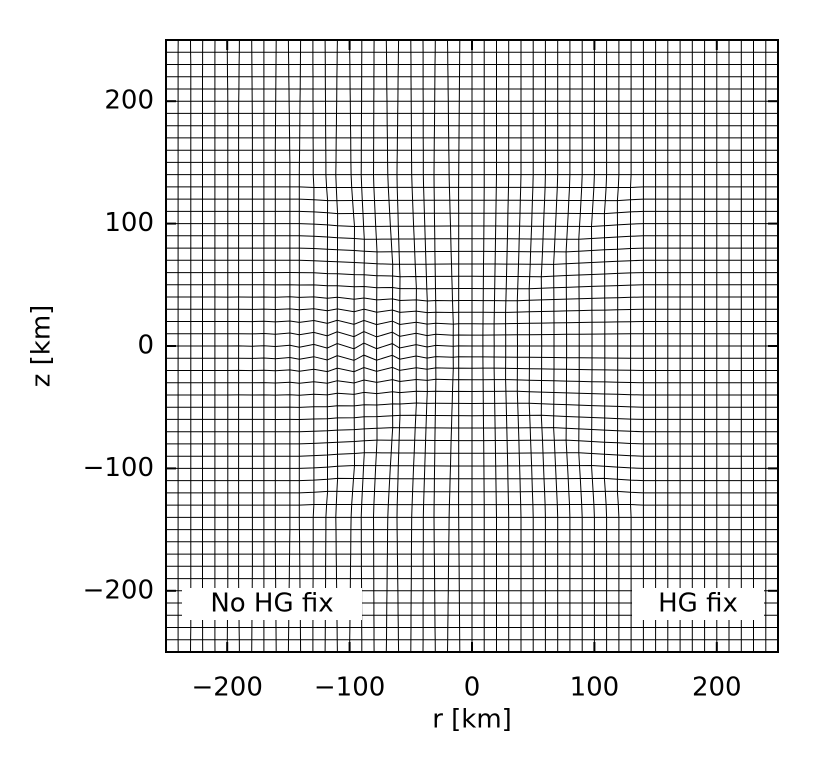 Image resolution: width=830 pixels, height=768 pixels. I want to click on x-tick-label: −100, so click(349, 688).